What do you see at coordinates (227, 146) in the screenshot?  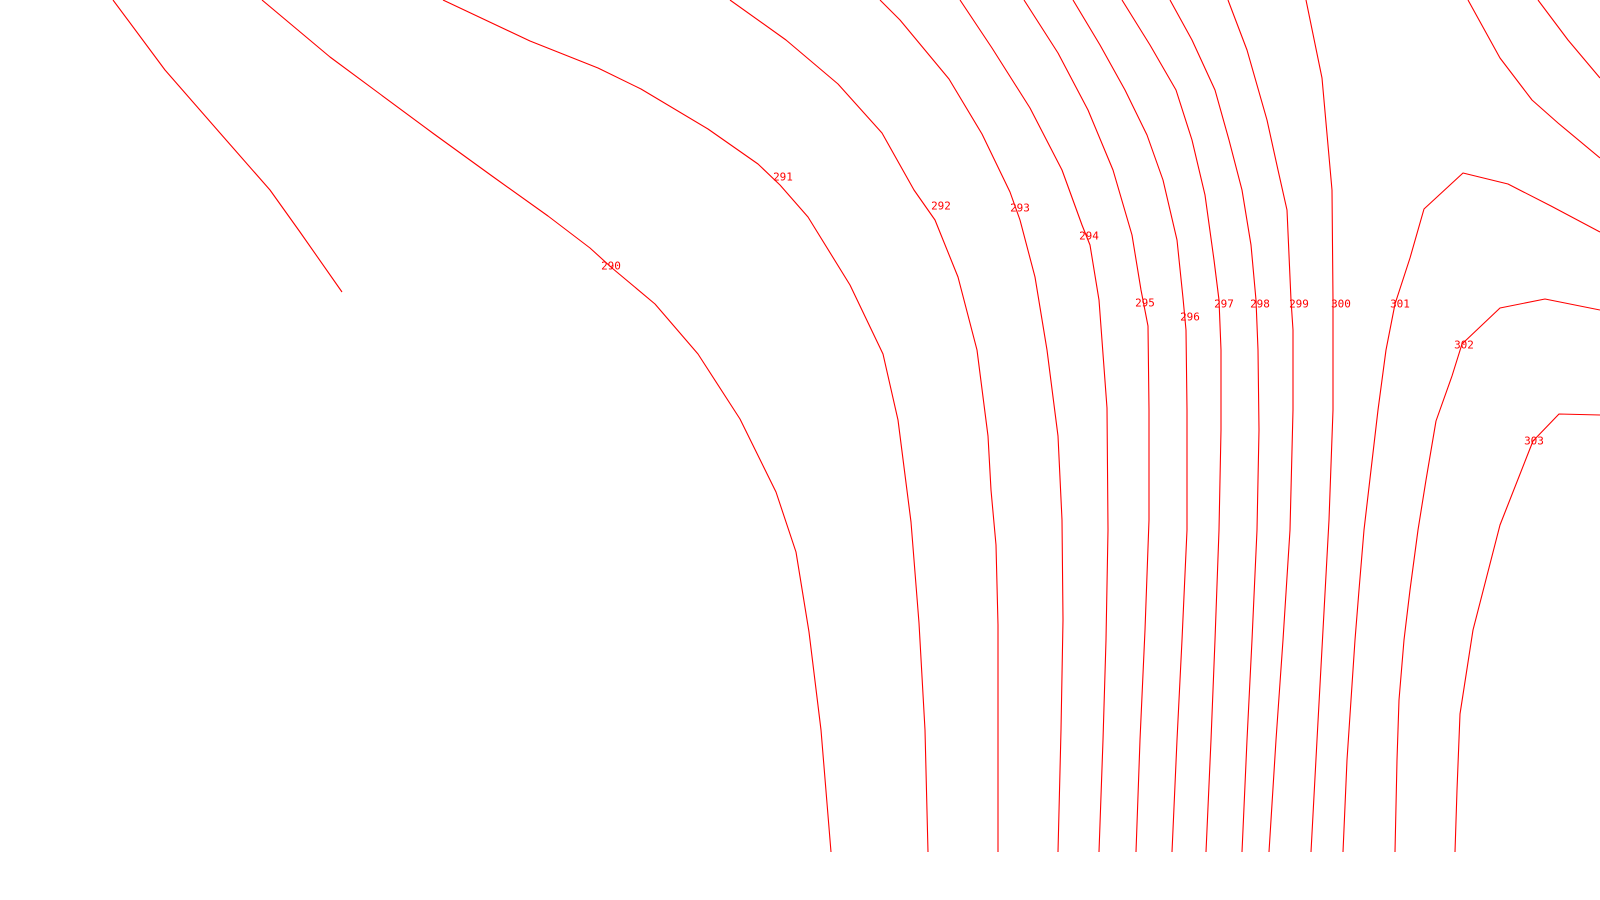 I see `contour-line-unlabeled-a` at bounding box center [227, 146].